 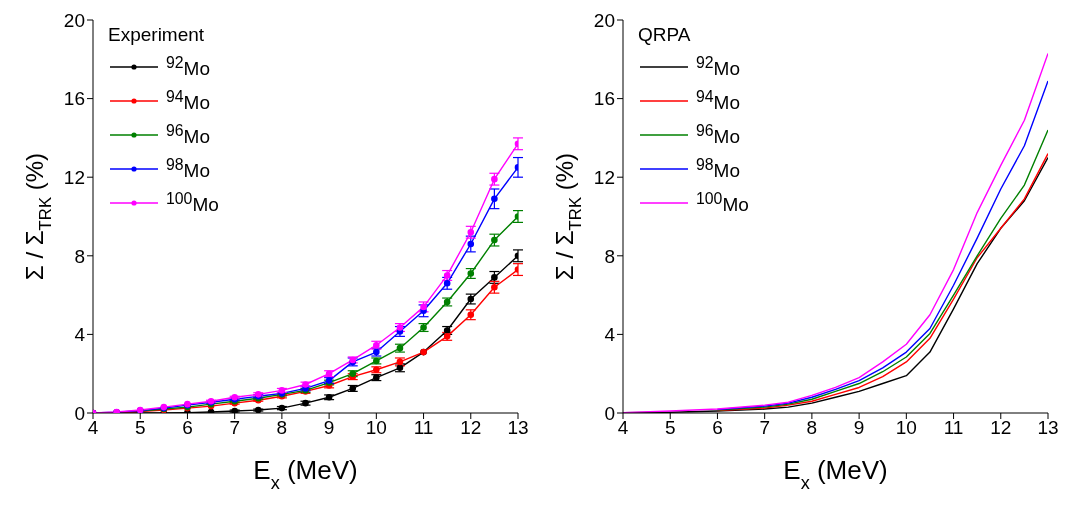 What do you see at coordinates (665, 35) in the screenshot?
I see `legend-title: QRPA` at bounding box center [665, 35].